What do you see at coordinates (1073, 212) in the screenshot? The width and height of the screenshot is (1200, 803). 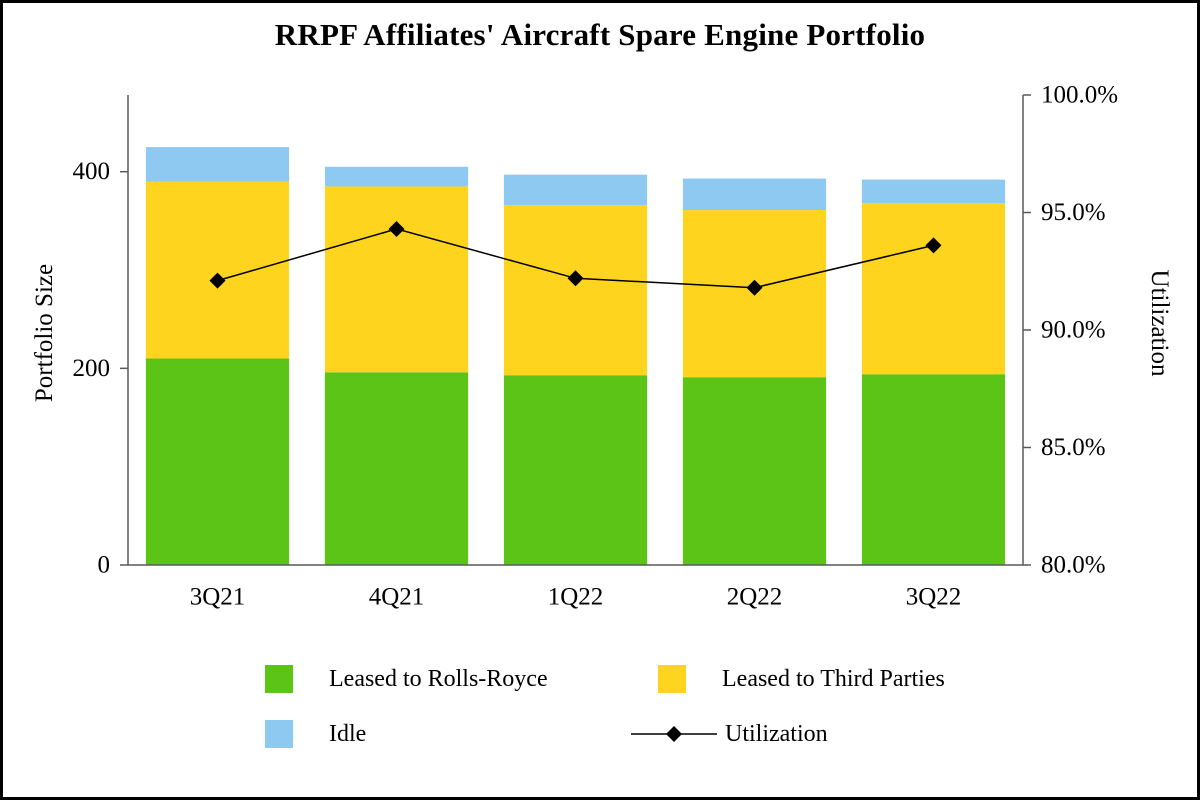 I see `tick-label: 95.0%` at bounding box center [1073, 212].